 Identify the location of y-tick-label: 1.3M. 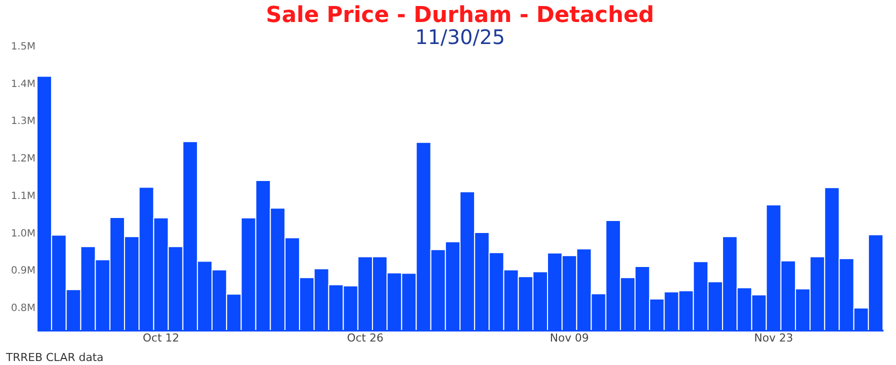
(23, 122).